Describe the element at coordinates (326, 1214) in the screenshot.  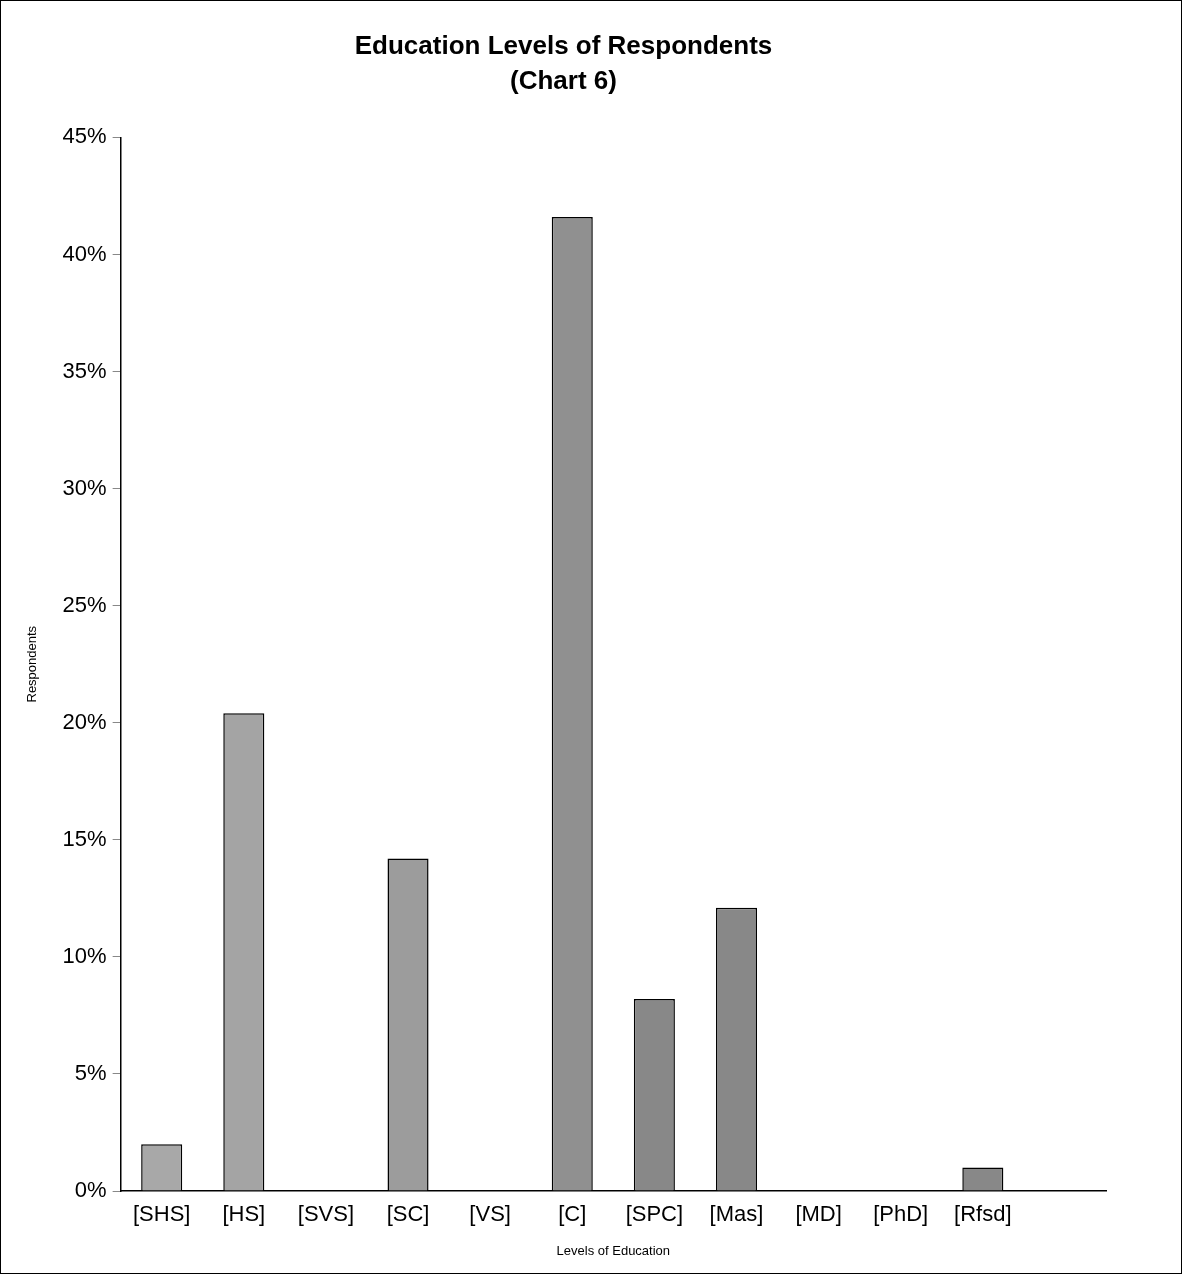
I see `x-tick-label: [SVS]` at that location.